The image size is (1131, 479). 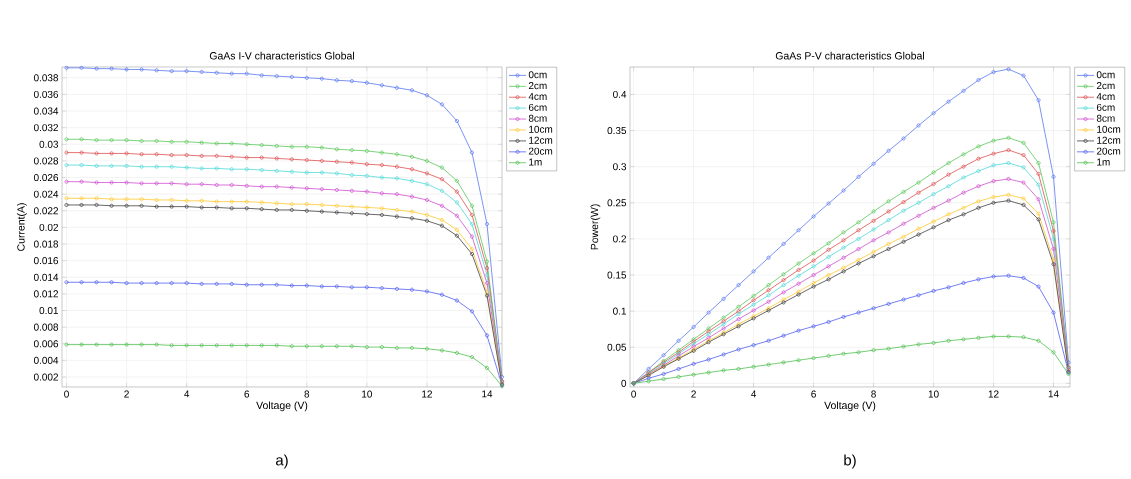 What do you see at coordinates (595, 227) in the screenshot?
I see `y-axis-title: Power(W)` at bounding box center [595, 227].